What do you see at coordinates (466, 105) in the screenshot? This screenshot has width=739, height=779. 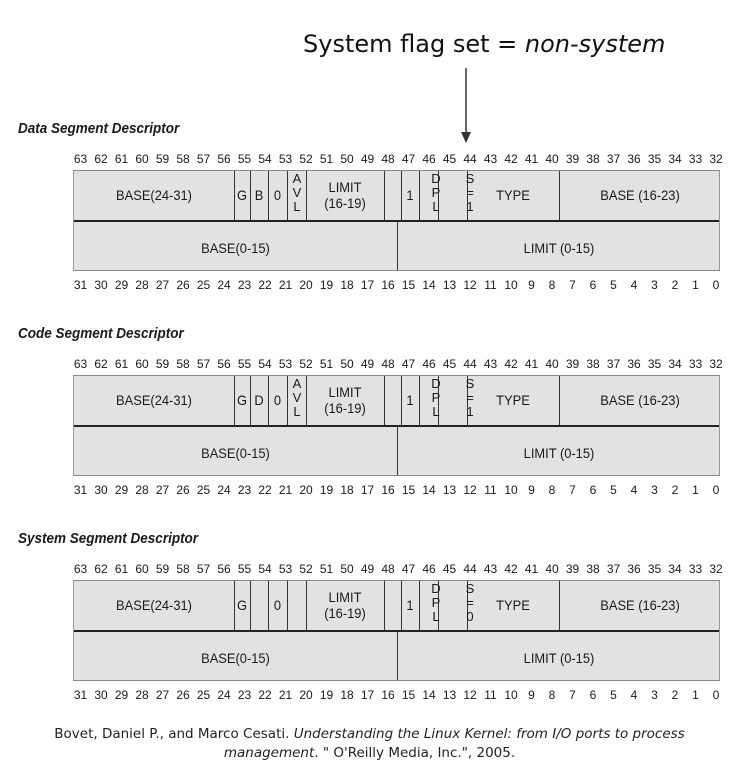 I see `down-arrow-icon` at bounding box center [466, 105].